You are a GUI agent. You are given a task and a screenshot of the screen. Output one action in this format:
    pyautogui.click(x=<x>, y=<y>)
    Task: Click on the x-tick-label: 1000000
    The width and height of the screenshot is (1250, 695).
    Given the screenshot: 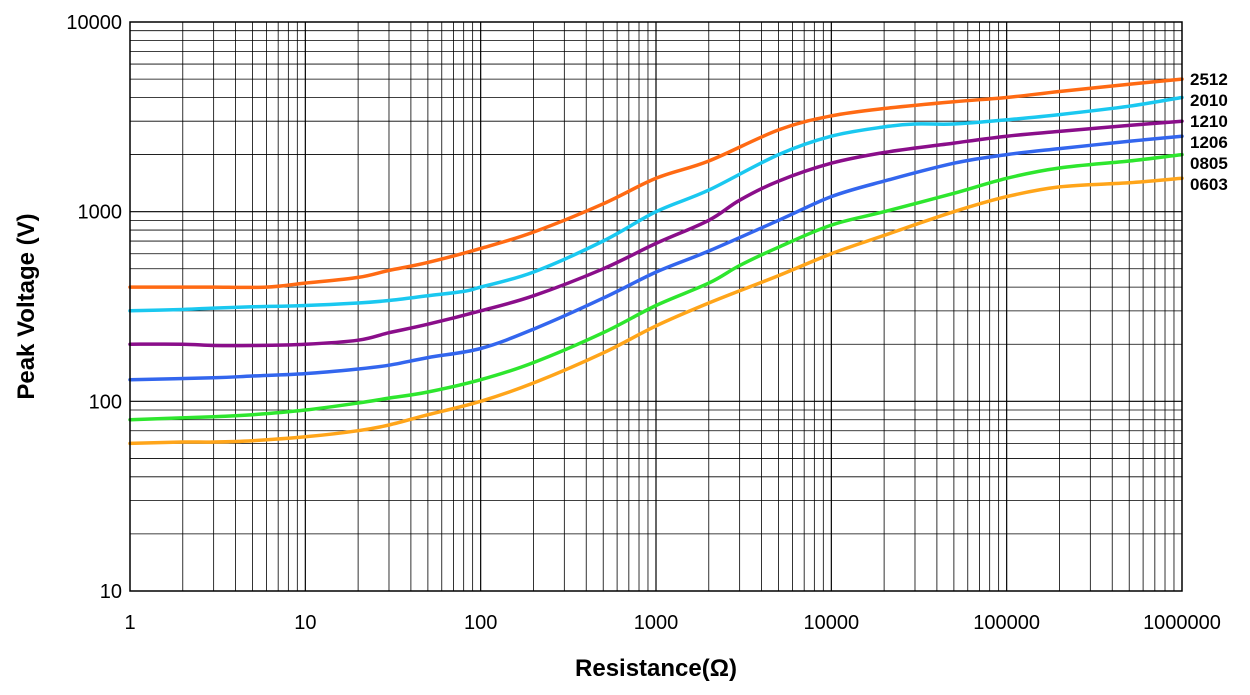 What is the action you would take?
    pyautogui.click(x=1182, y=623)
    